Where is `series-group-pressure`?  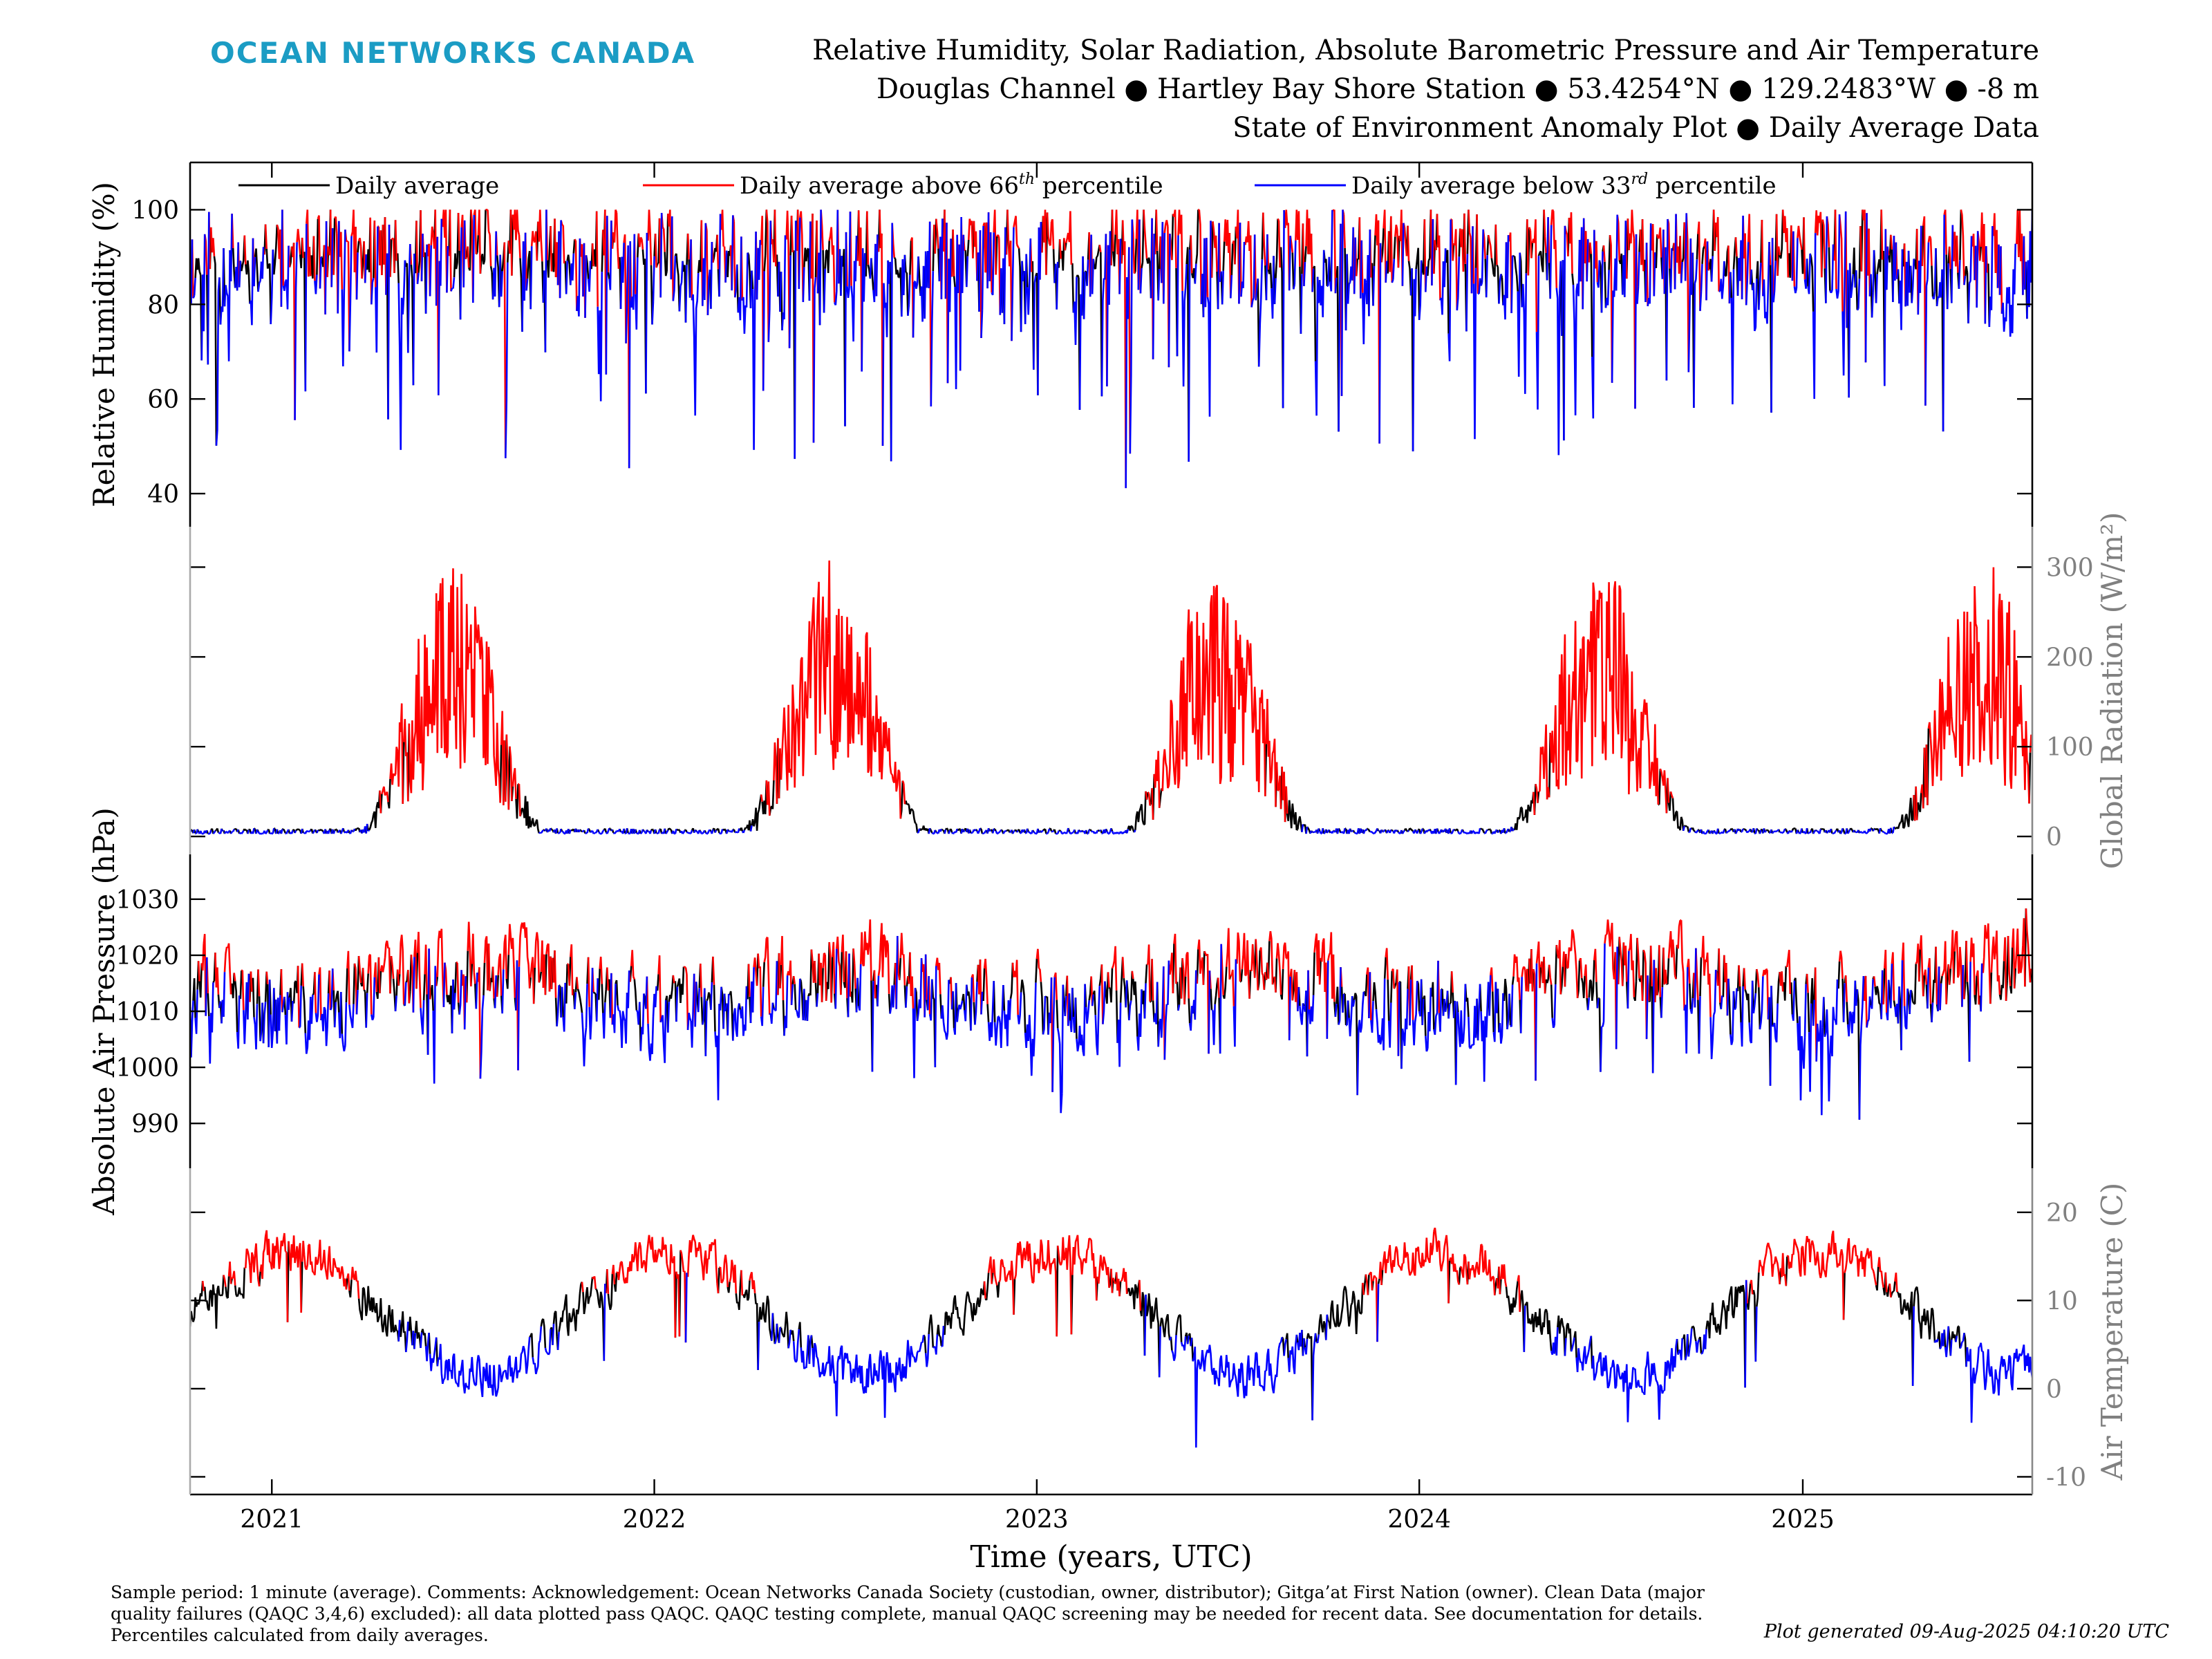 series-group-pressure is located at coordinates (1111, 1014).